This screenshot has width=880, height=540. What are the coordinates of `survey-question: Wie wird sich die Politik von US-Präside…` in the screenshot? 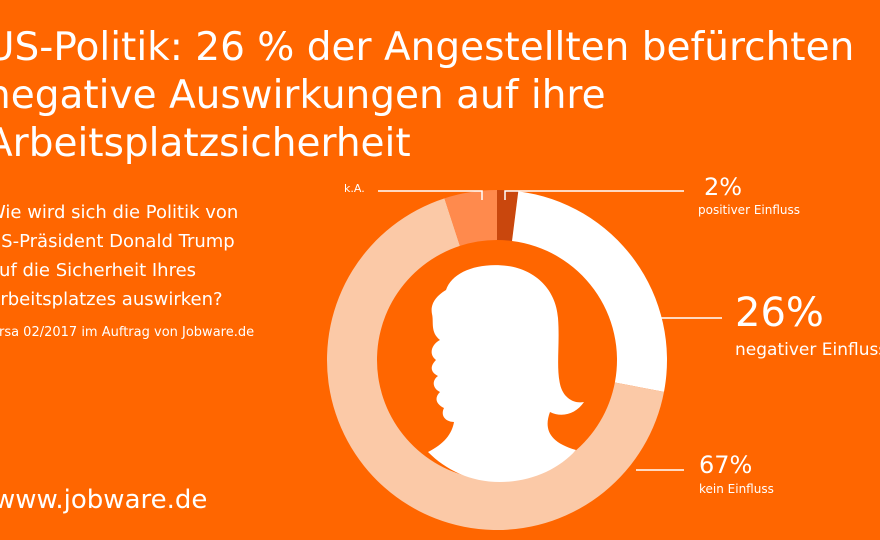 It's located at (119, 256).